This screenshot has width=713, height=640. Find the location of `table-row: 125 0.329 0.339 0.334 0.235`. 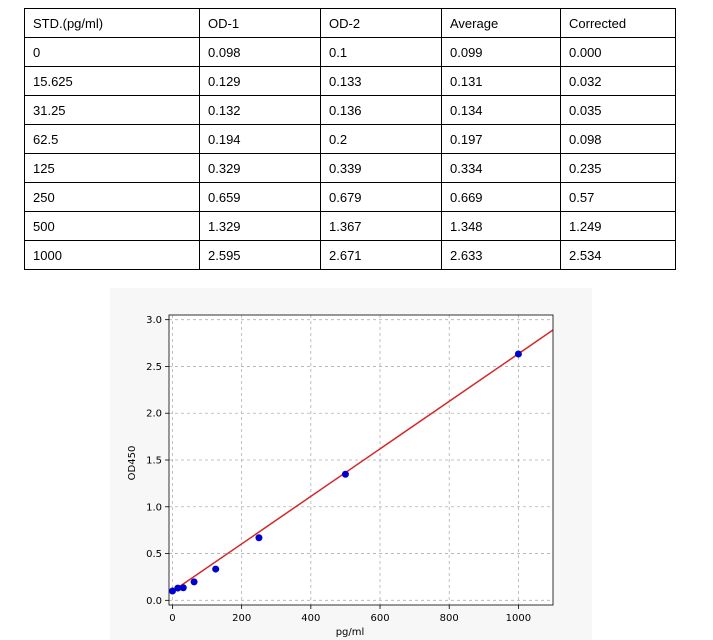

table-row: 125 0.329 0.339 0.334 0.235 is located at coordinates (350, 168).